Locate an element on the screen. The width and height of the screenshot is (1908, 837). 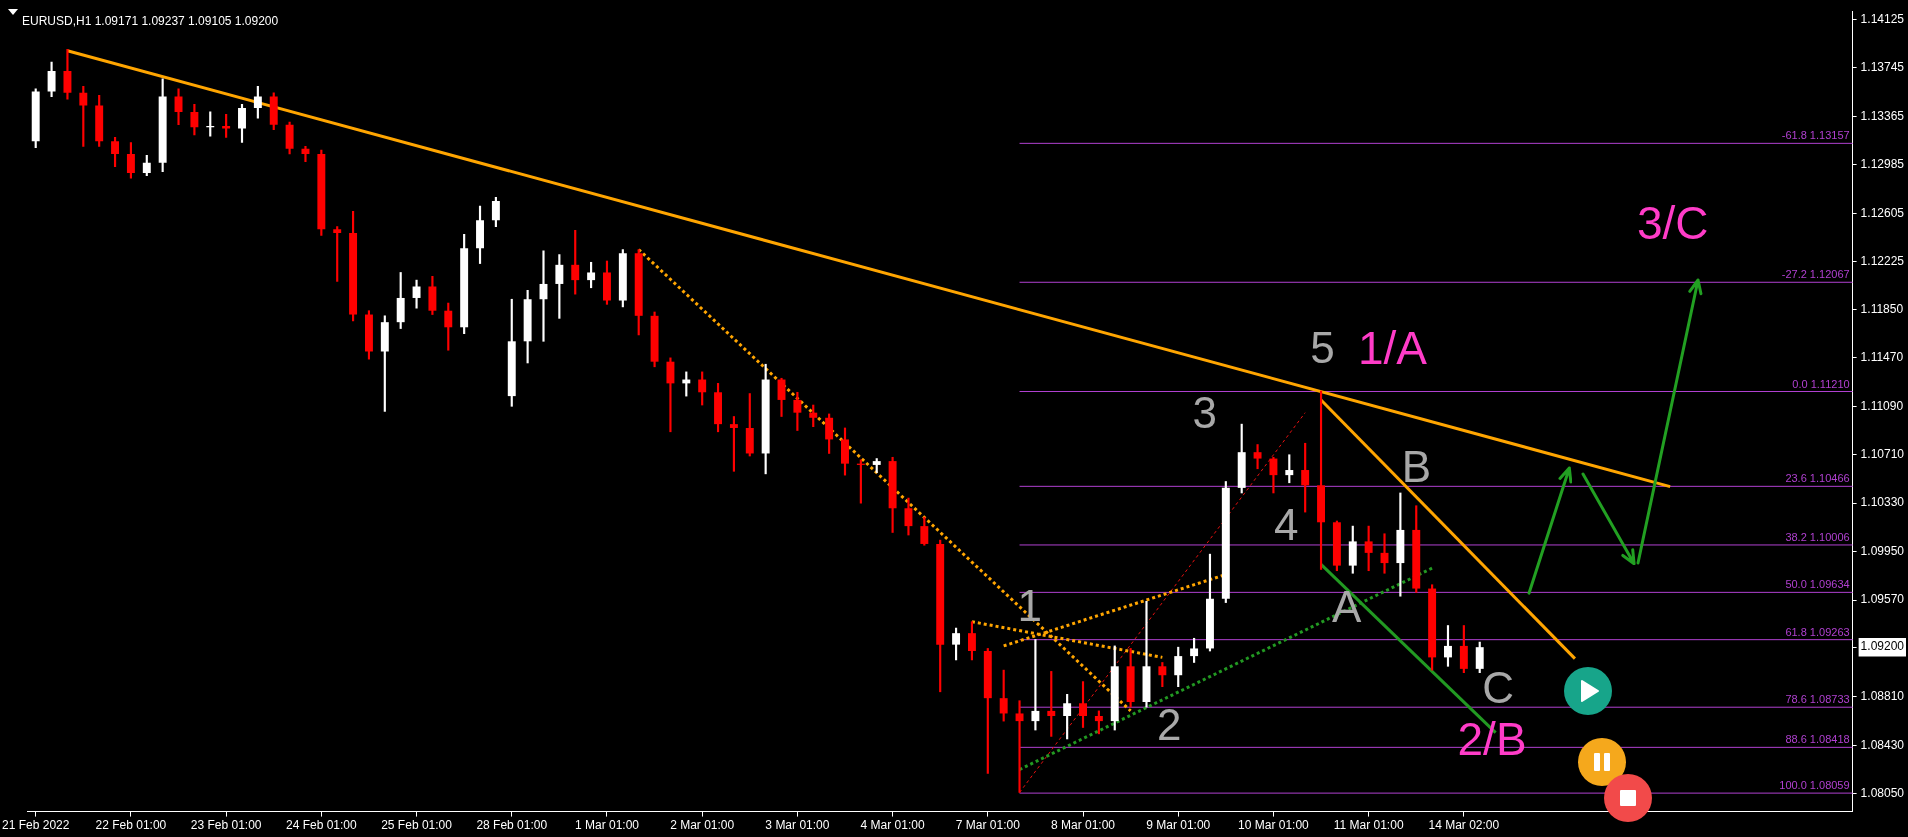
y-tick-label: 1.14125 is located at coordinates (1882, 18).